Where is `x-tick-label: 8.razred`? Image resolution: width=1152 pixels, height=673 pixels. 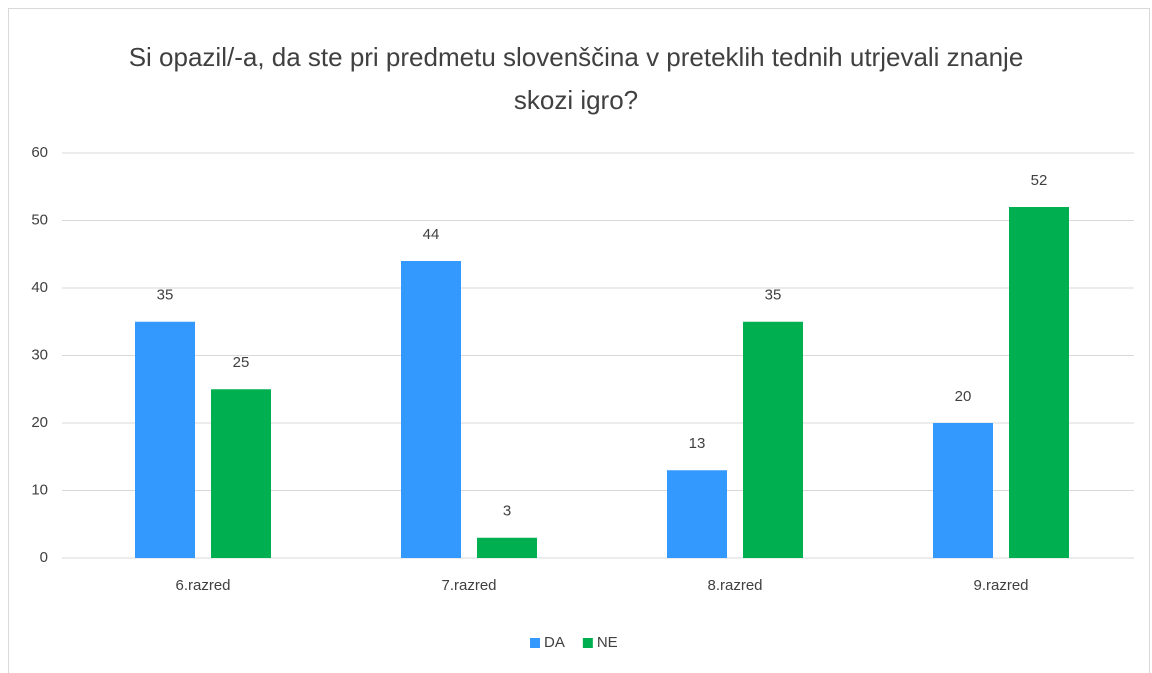
x-tick-label: 8.razred is located at coordinates (734, 585).